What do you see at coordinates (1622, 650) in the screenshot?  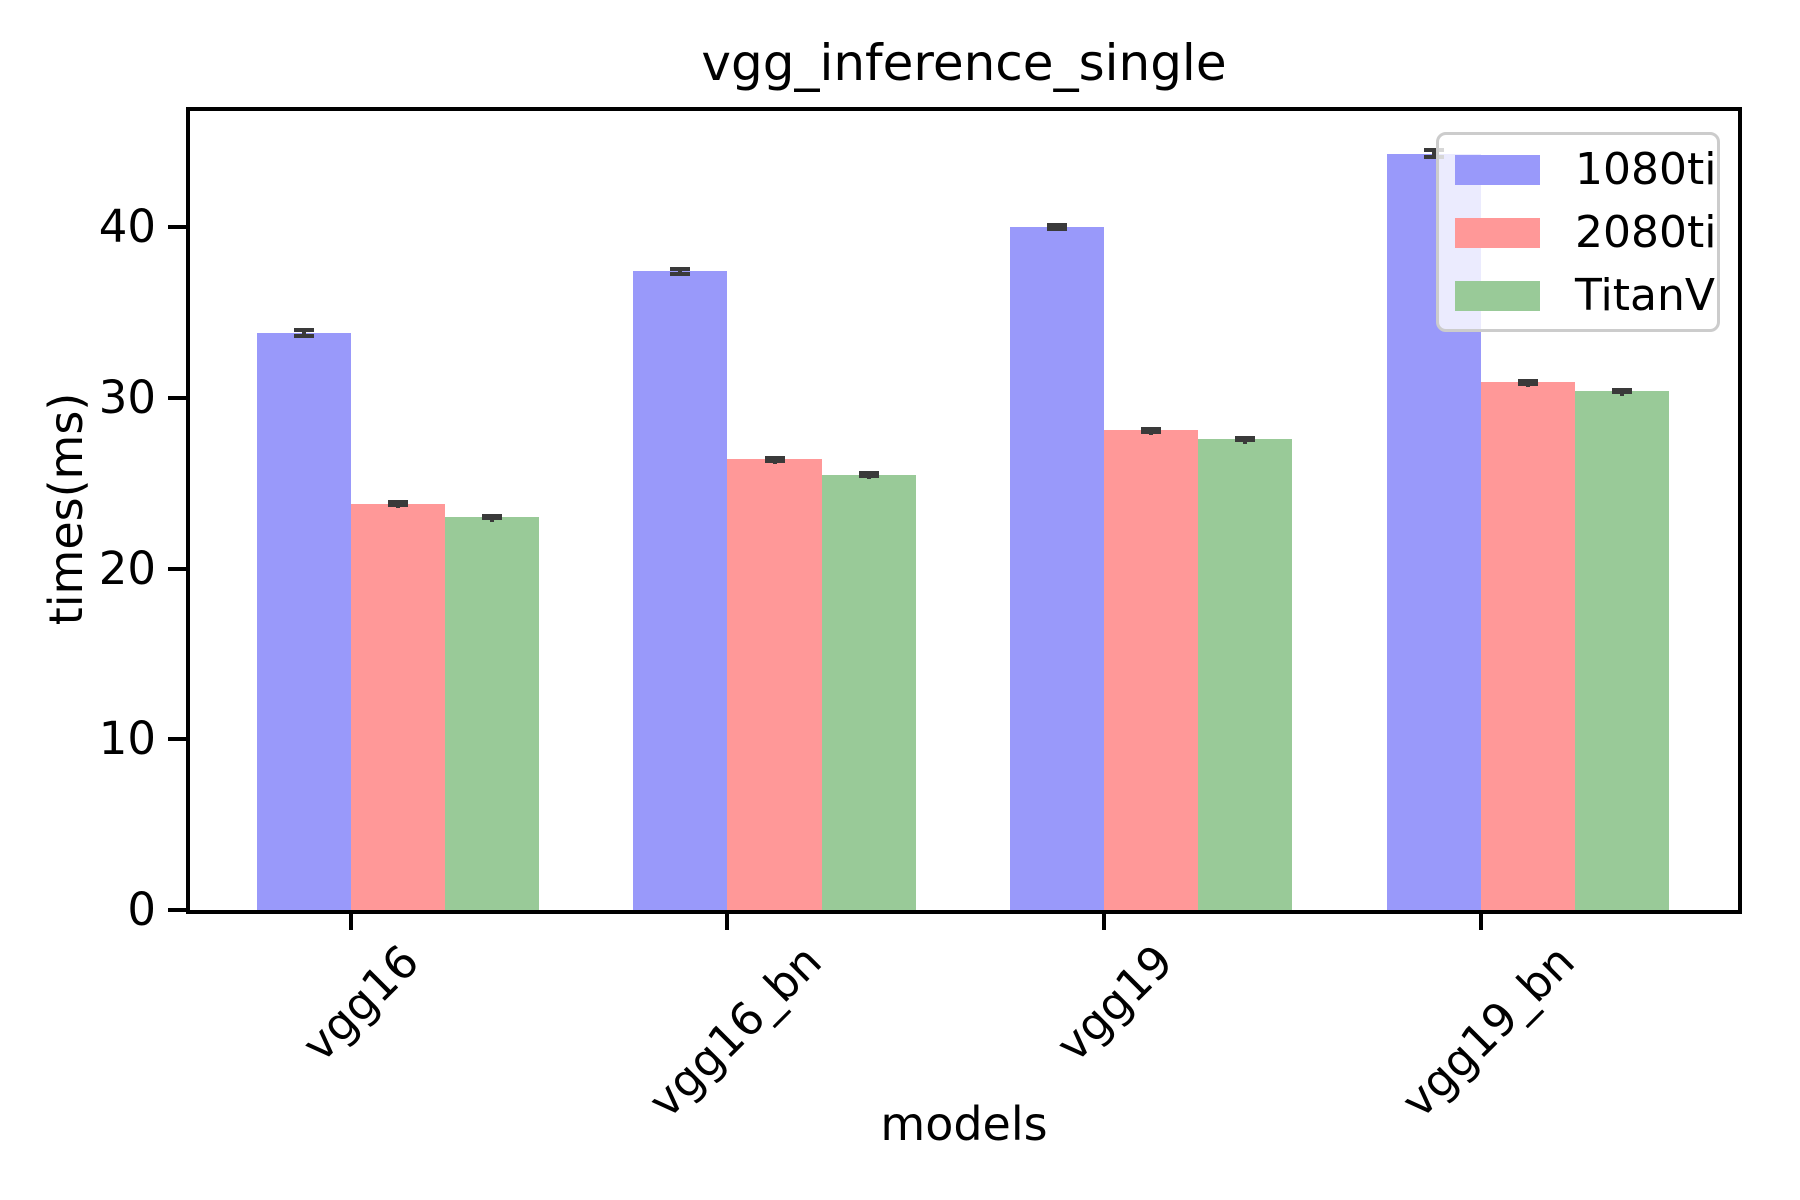 I see `bar-vgg19_bn-TitanV` at bounding box center [1622, 650].